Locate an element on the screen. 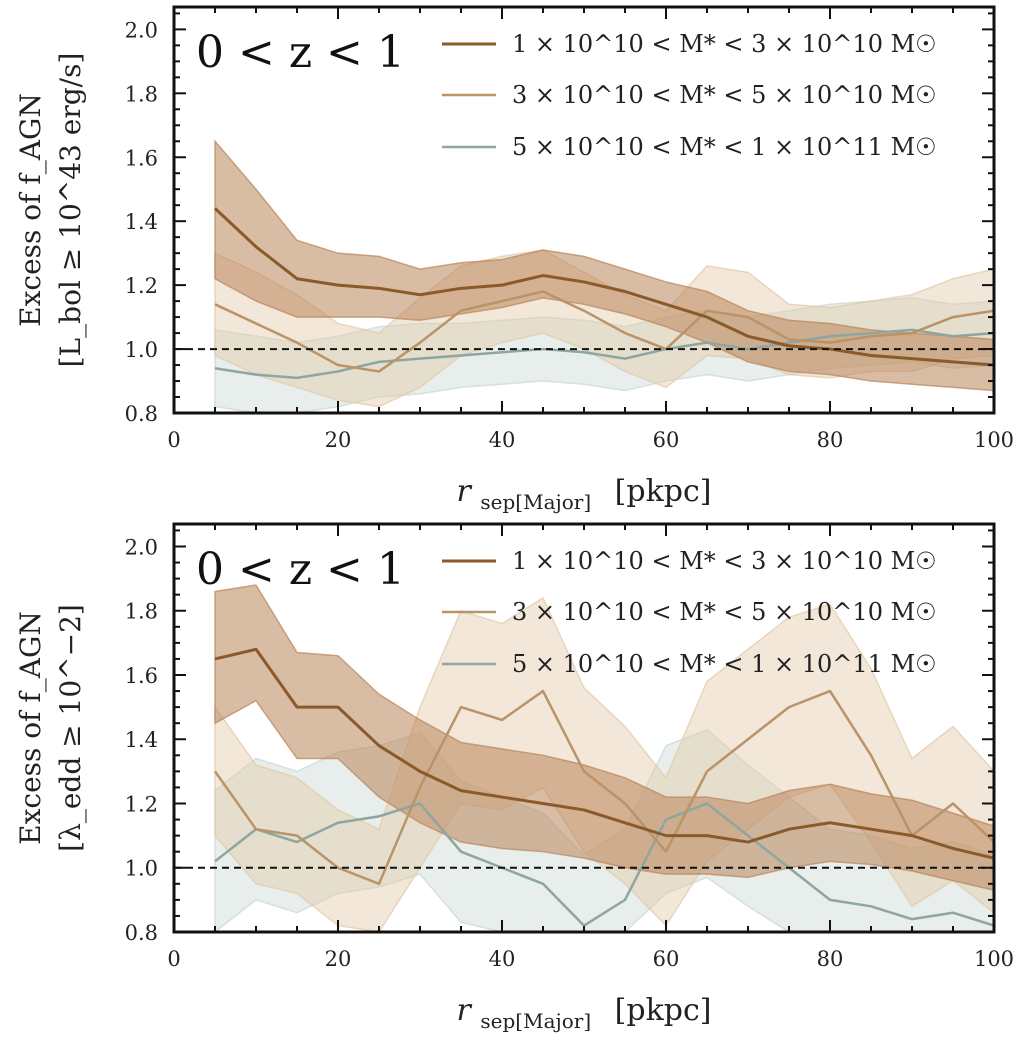 Image resolution: width=1024 pixels, height=1042 pixels. series-lines is located at coordinates (603, 293).